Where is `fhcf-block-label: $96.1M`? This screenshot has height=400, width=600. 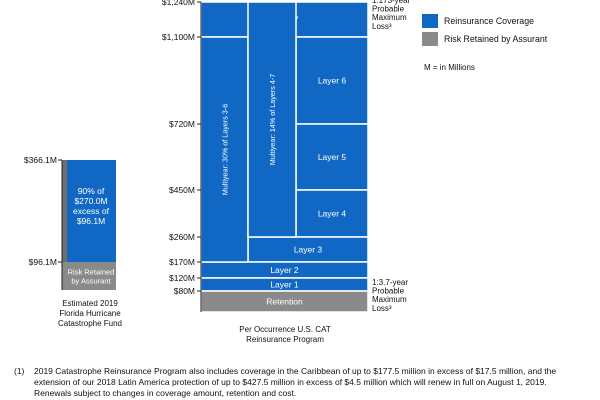
fhcf-block-label: $96.1M is located at coordinates (91, 221).